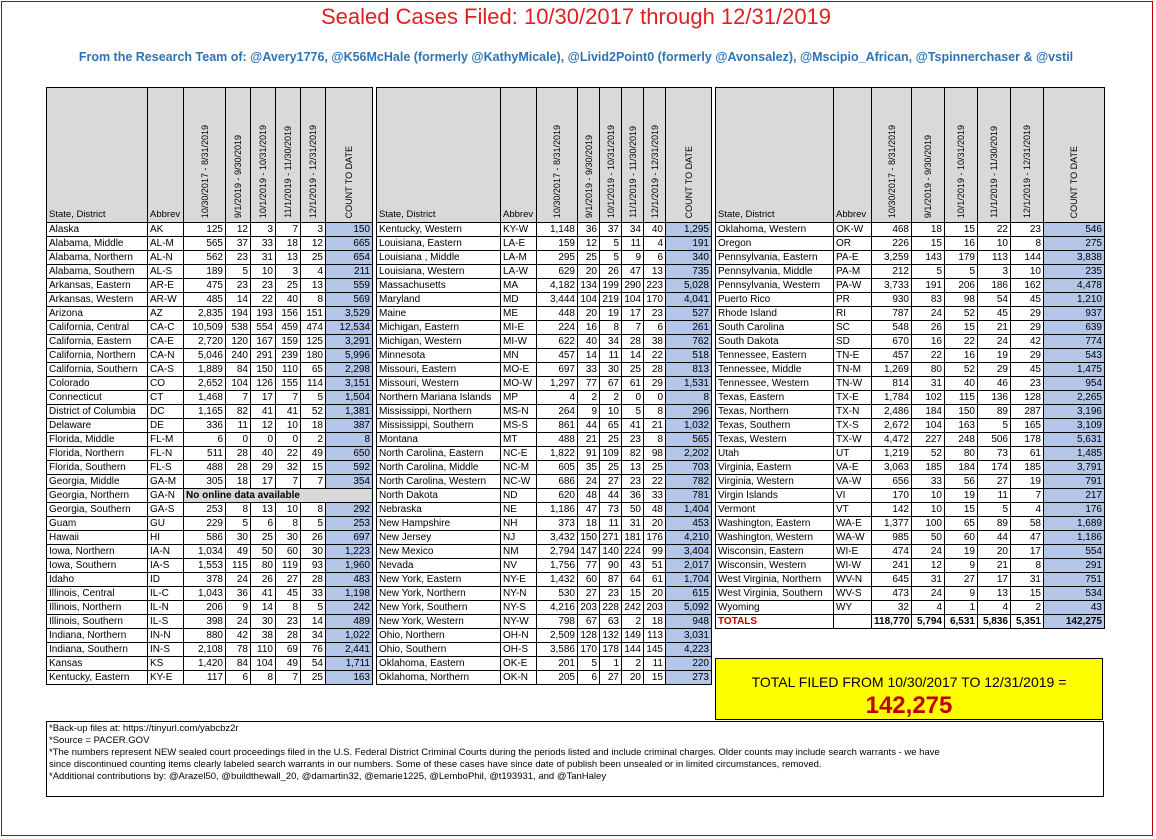 The height and width of the screenshot is (839, 1156). I want to click on abbrev-cell: LA-W, so click(518, 271).